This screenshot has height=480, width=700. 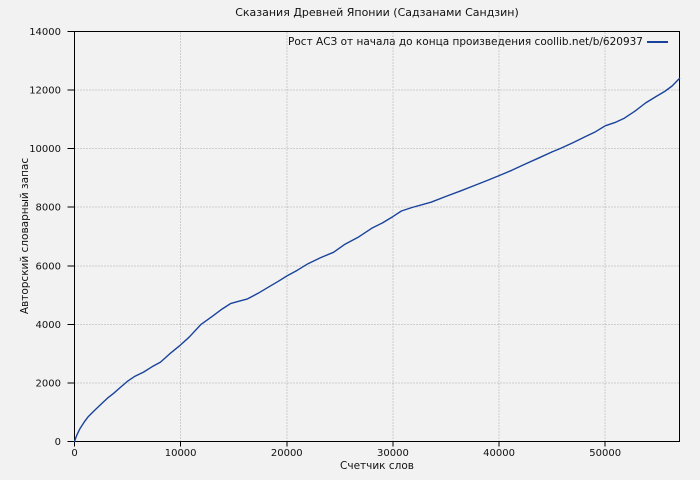 I want to click on y-tick-label: 14000, so click(x=45, y=32).